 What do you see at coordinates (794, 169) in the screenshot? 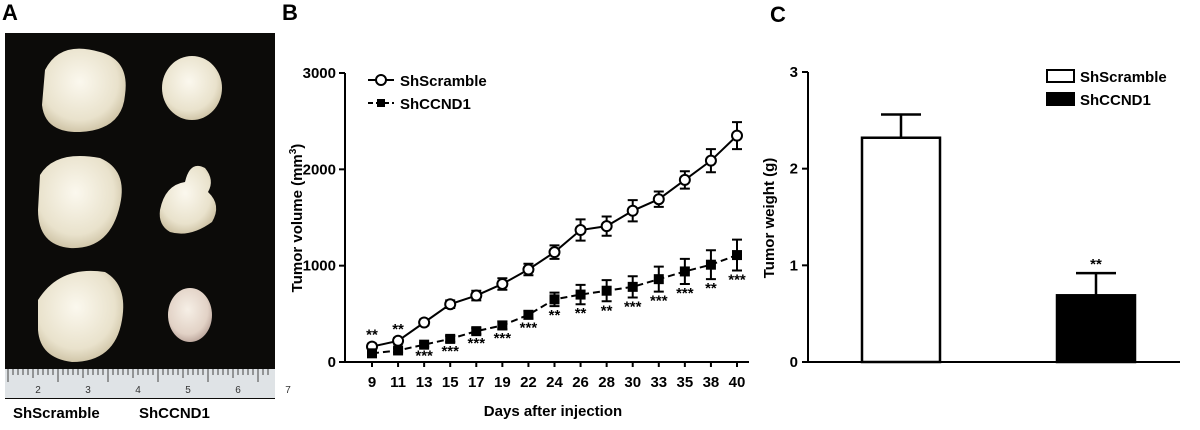
I see `y-tick-label: 2` at bounding box center [794, 169].